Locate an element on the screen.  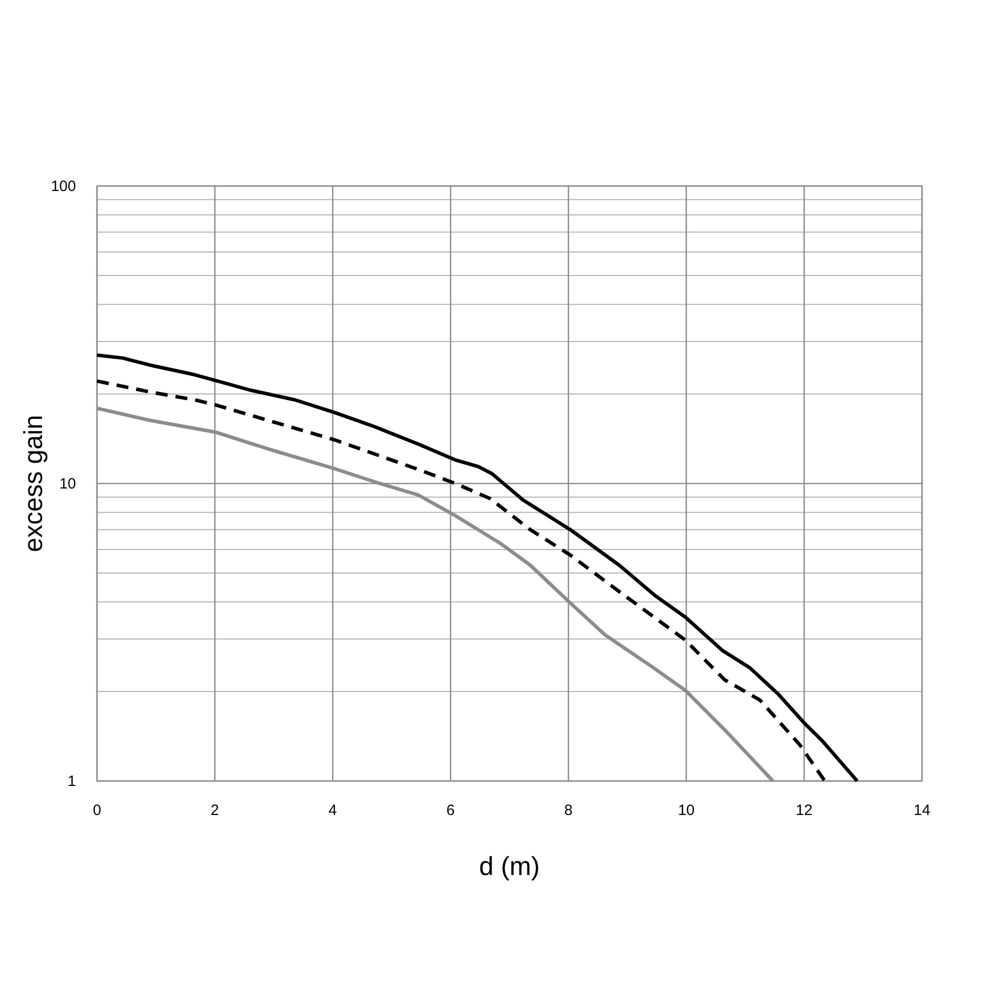
x-tick-label: 6 is located at coordinates (450, 810).